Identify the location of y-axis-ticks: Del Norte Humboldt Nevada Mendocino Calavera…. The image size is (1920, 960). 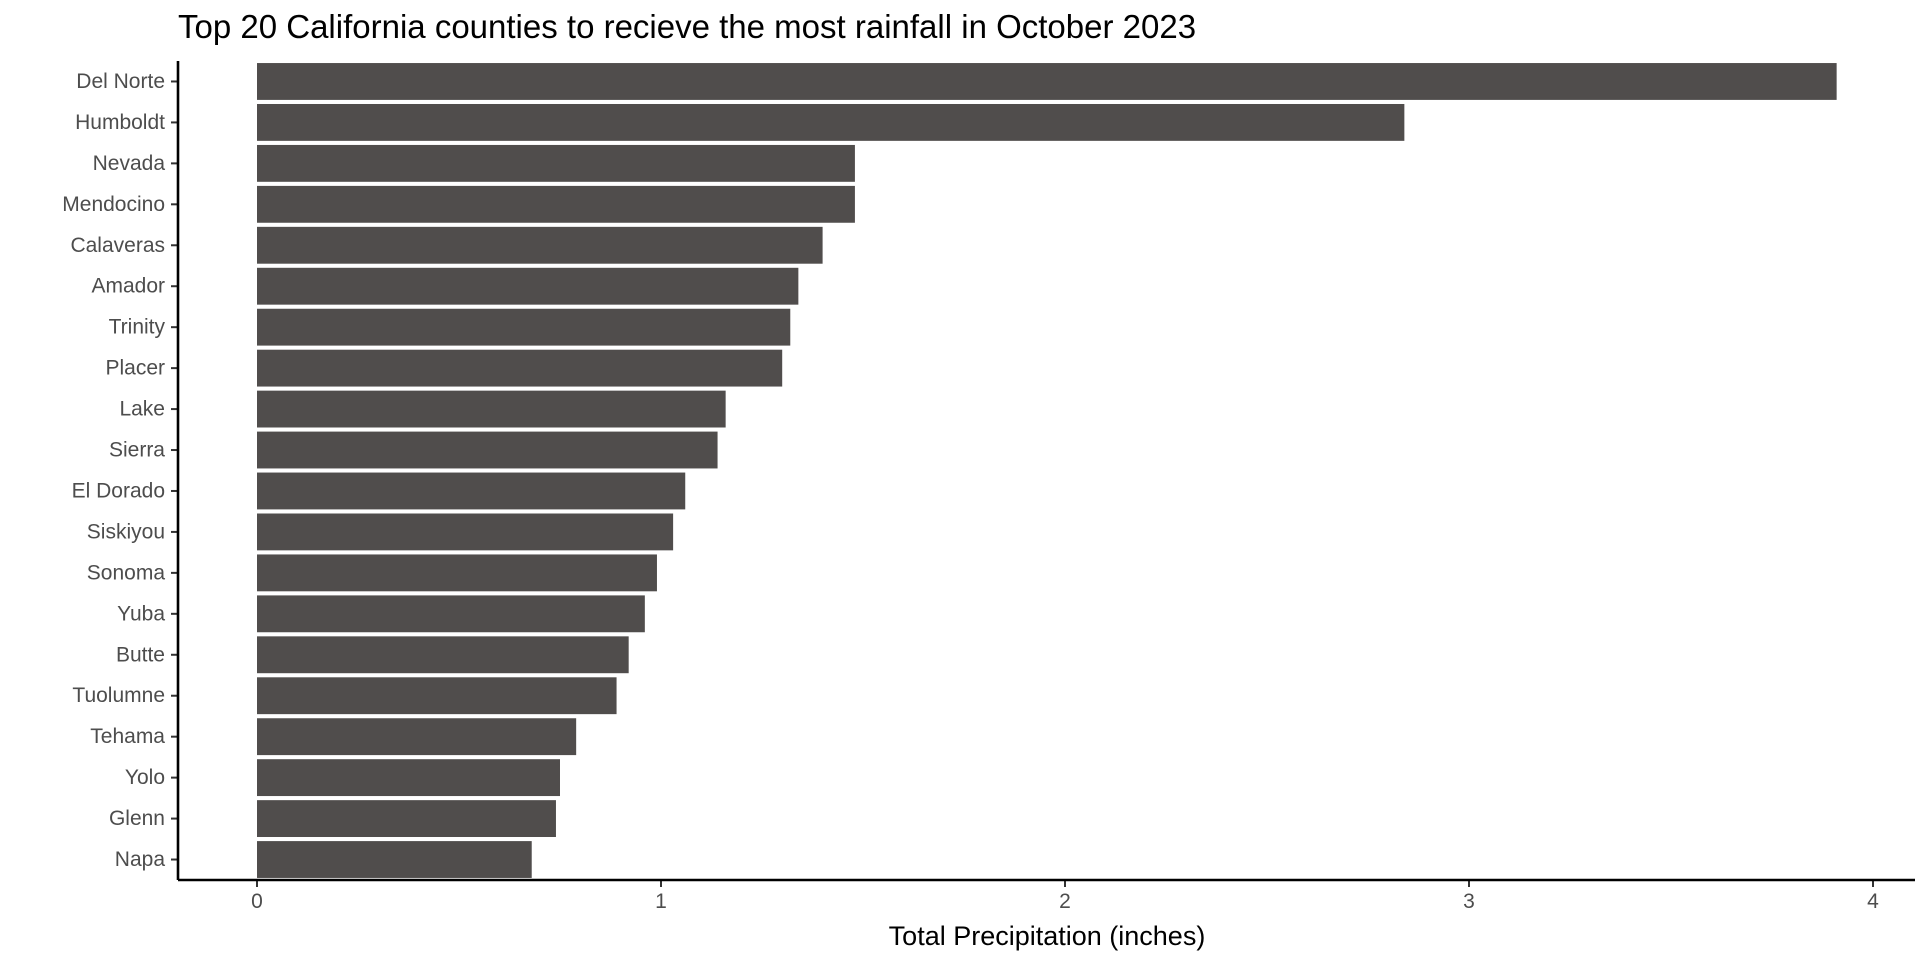
(120, 470).